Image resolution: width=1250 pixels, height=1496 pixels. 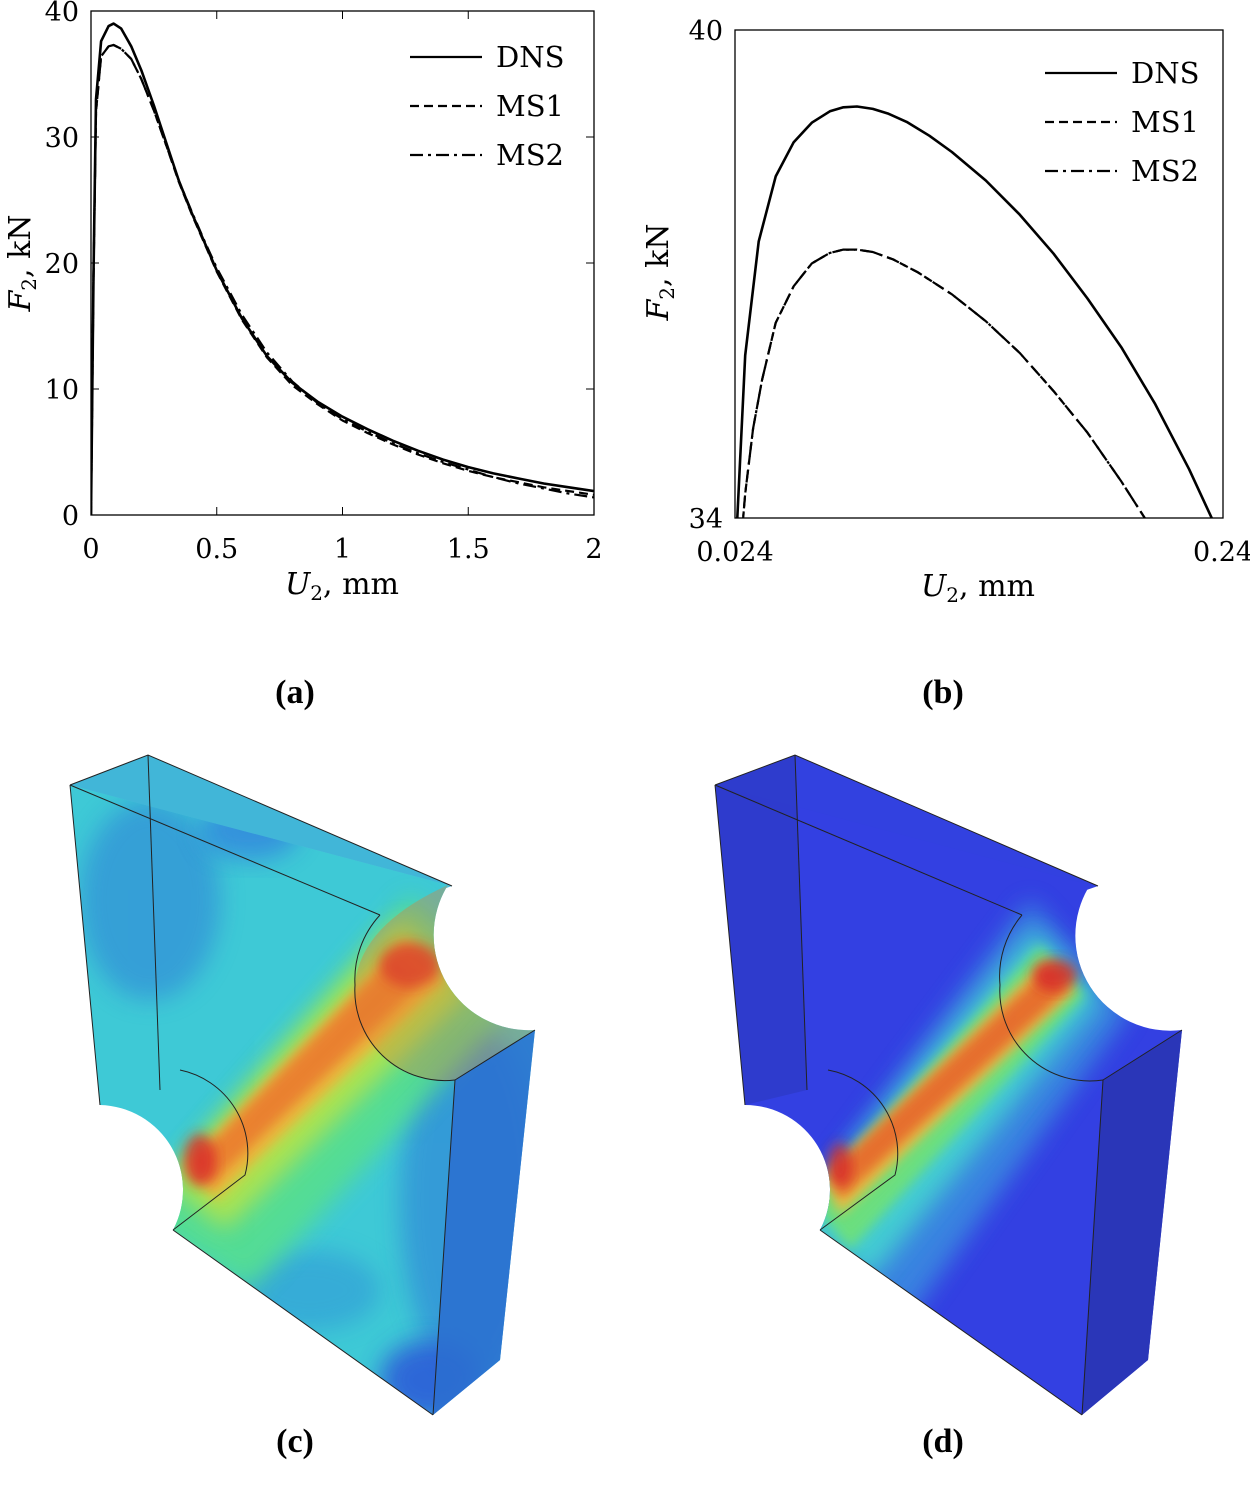 What do you see at coordinates (342, 549) in the screenshot?
I see `x-tick-label: 1` at bounding box center [342, 549].